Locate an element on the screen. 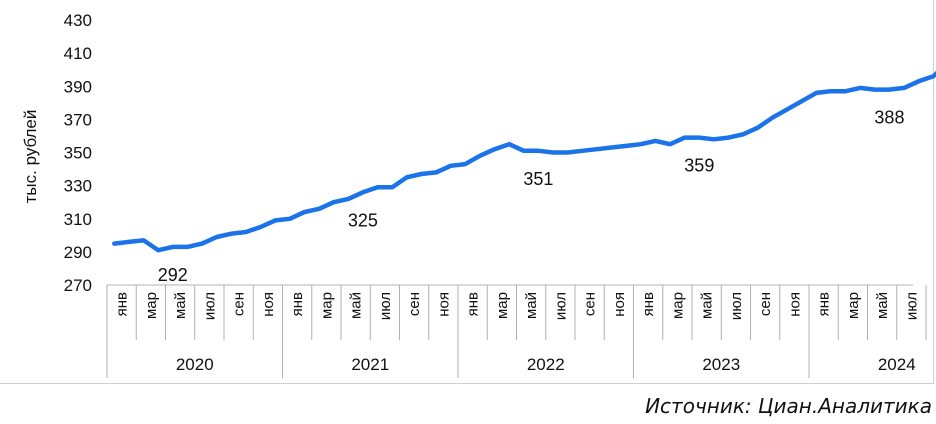 The image size is (936, 424). year-label: 2023 is located at coordinates (721, 364).